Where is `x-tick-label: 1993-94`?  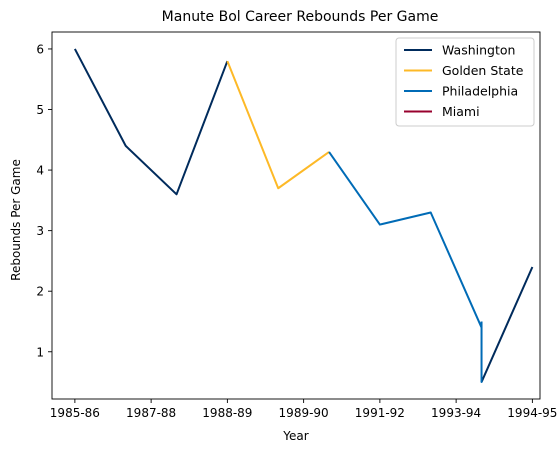 x-tick-label: 1993-94 is located at coordinates (456, 413).